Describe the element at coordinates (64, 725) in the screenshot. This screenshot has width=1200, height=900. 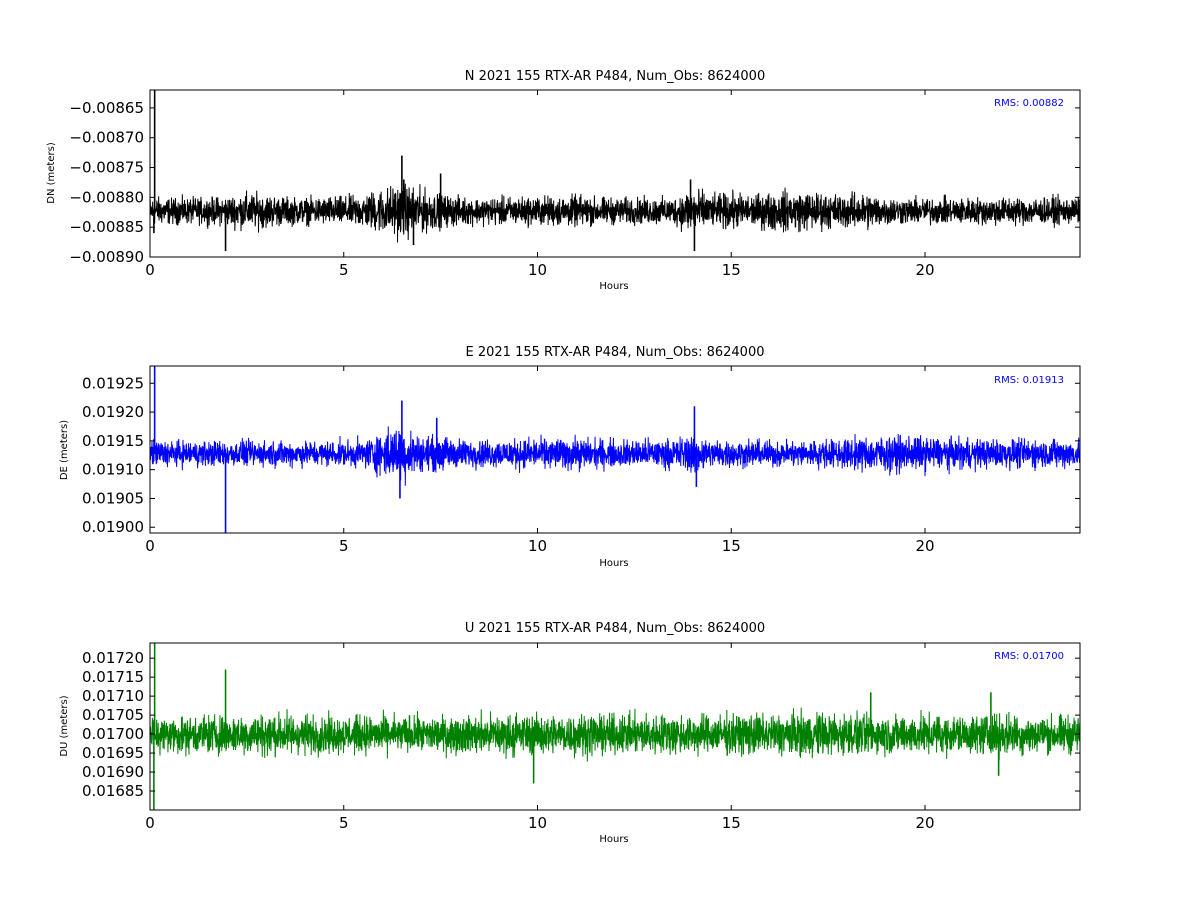
I see `y-axis-label: DU (meters)` at that location.